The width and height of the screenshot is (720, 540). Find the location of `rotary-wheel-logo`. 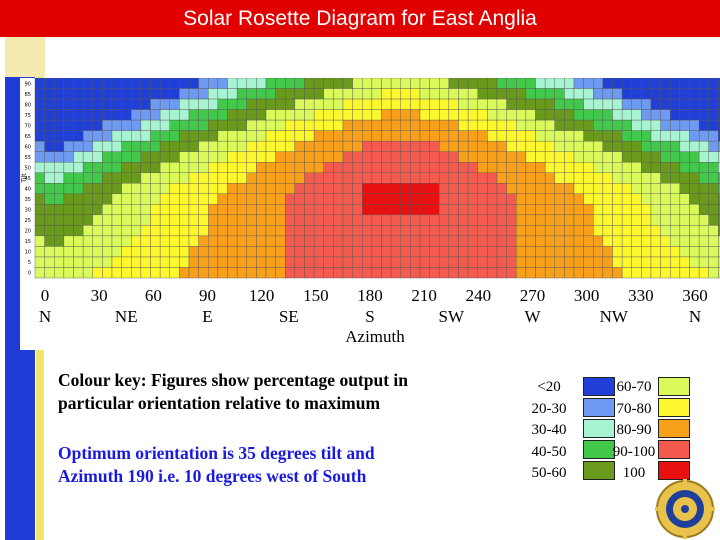

rotary-wheel-logo is located at coordinates (685, 509).